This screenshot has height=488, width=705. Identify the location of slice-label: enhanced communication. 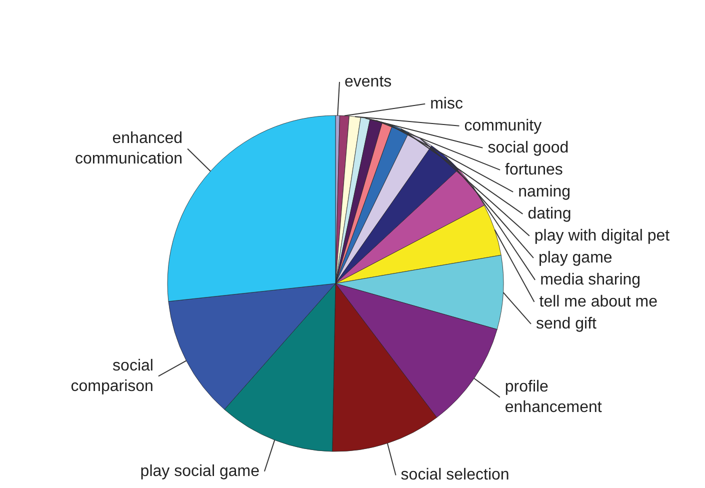
(128, 149).